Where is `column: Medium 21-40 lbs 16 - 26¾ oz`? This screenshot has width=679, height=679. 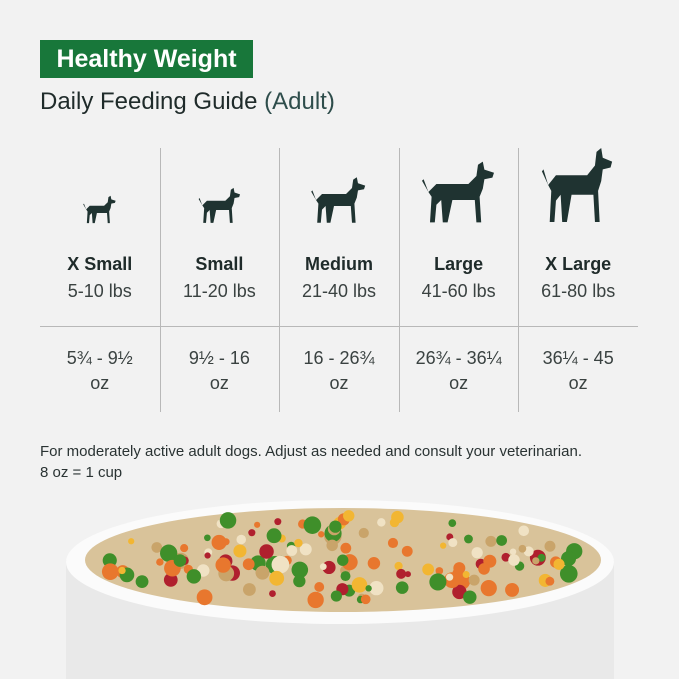 column: Medium 21-40 lbs 16 - 26¾ oz is located at coordinates (339, 280).